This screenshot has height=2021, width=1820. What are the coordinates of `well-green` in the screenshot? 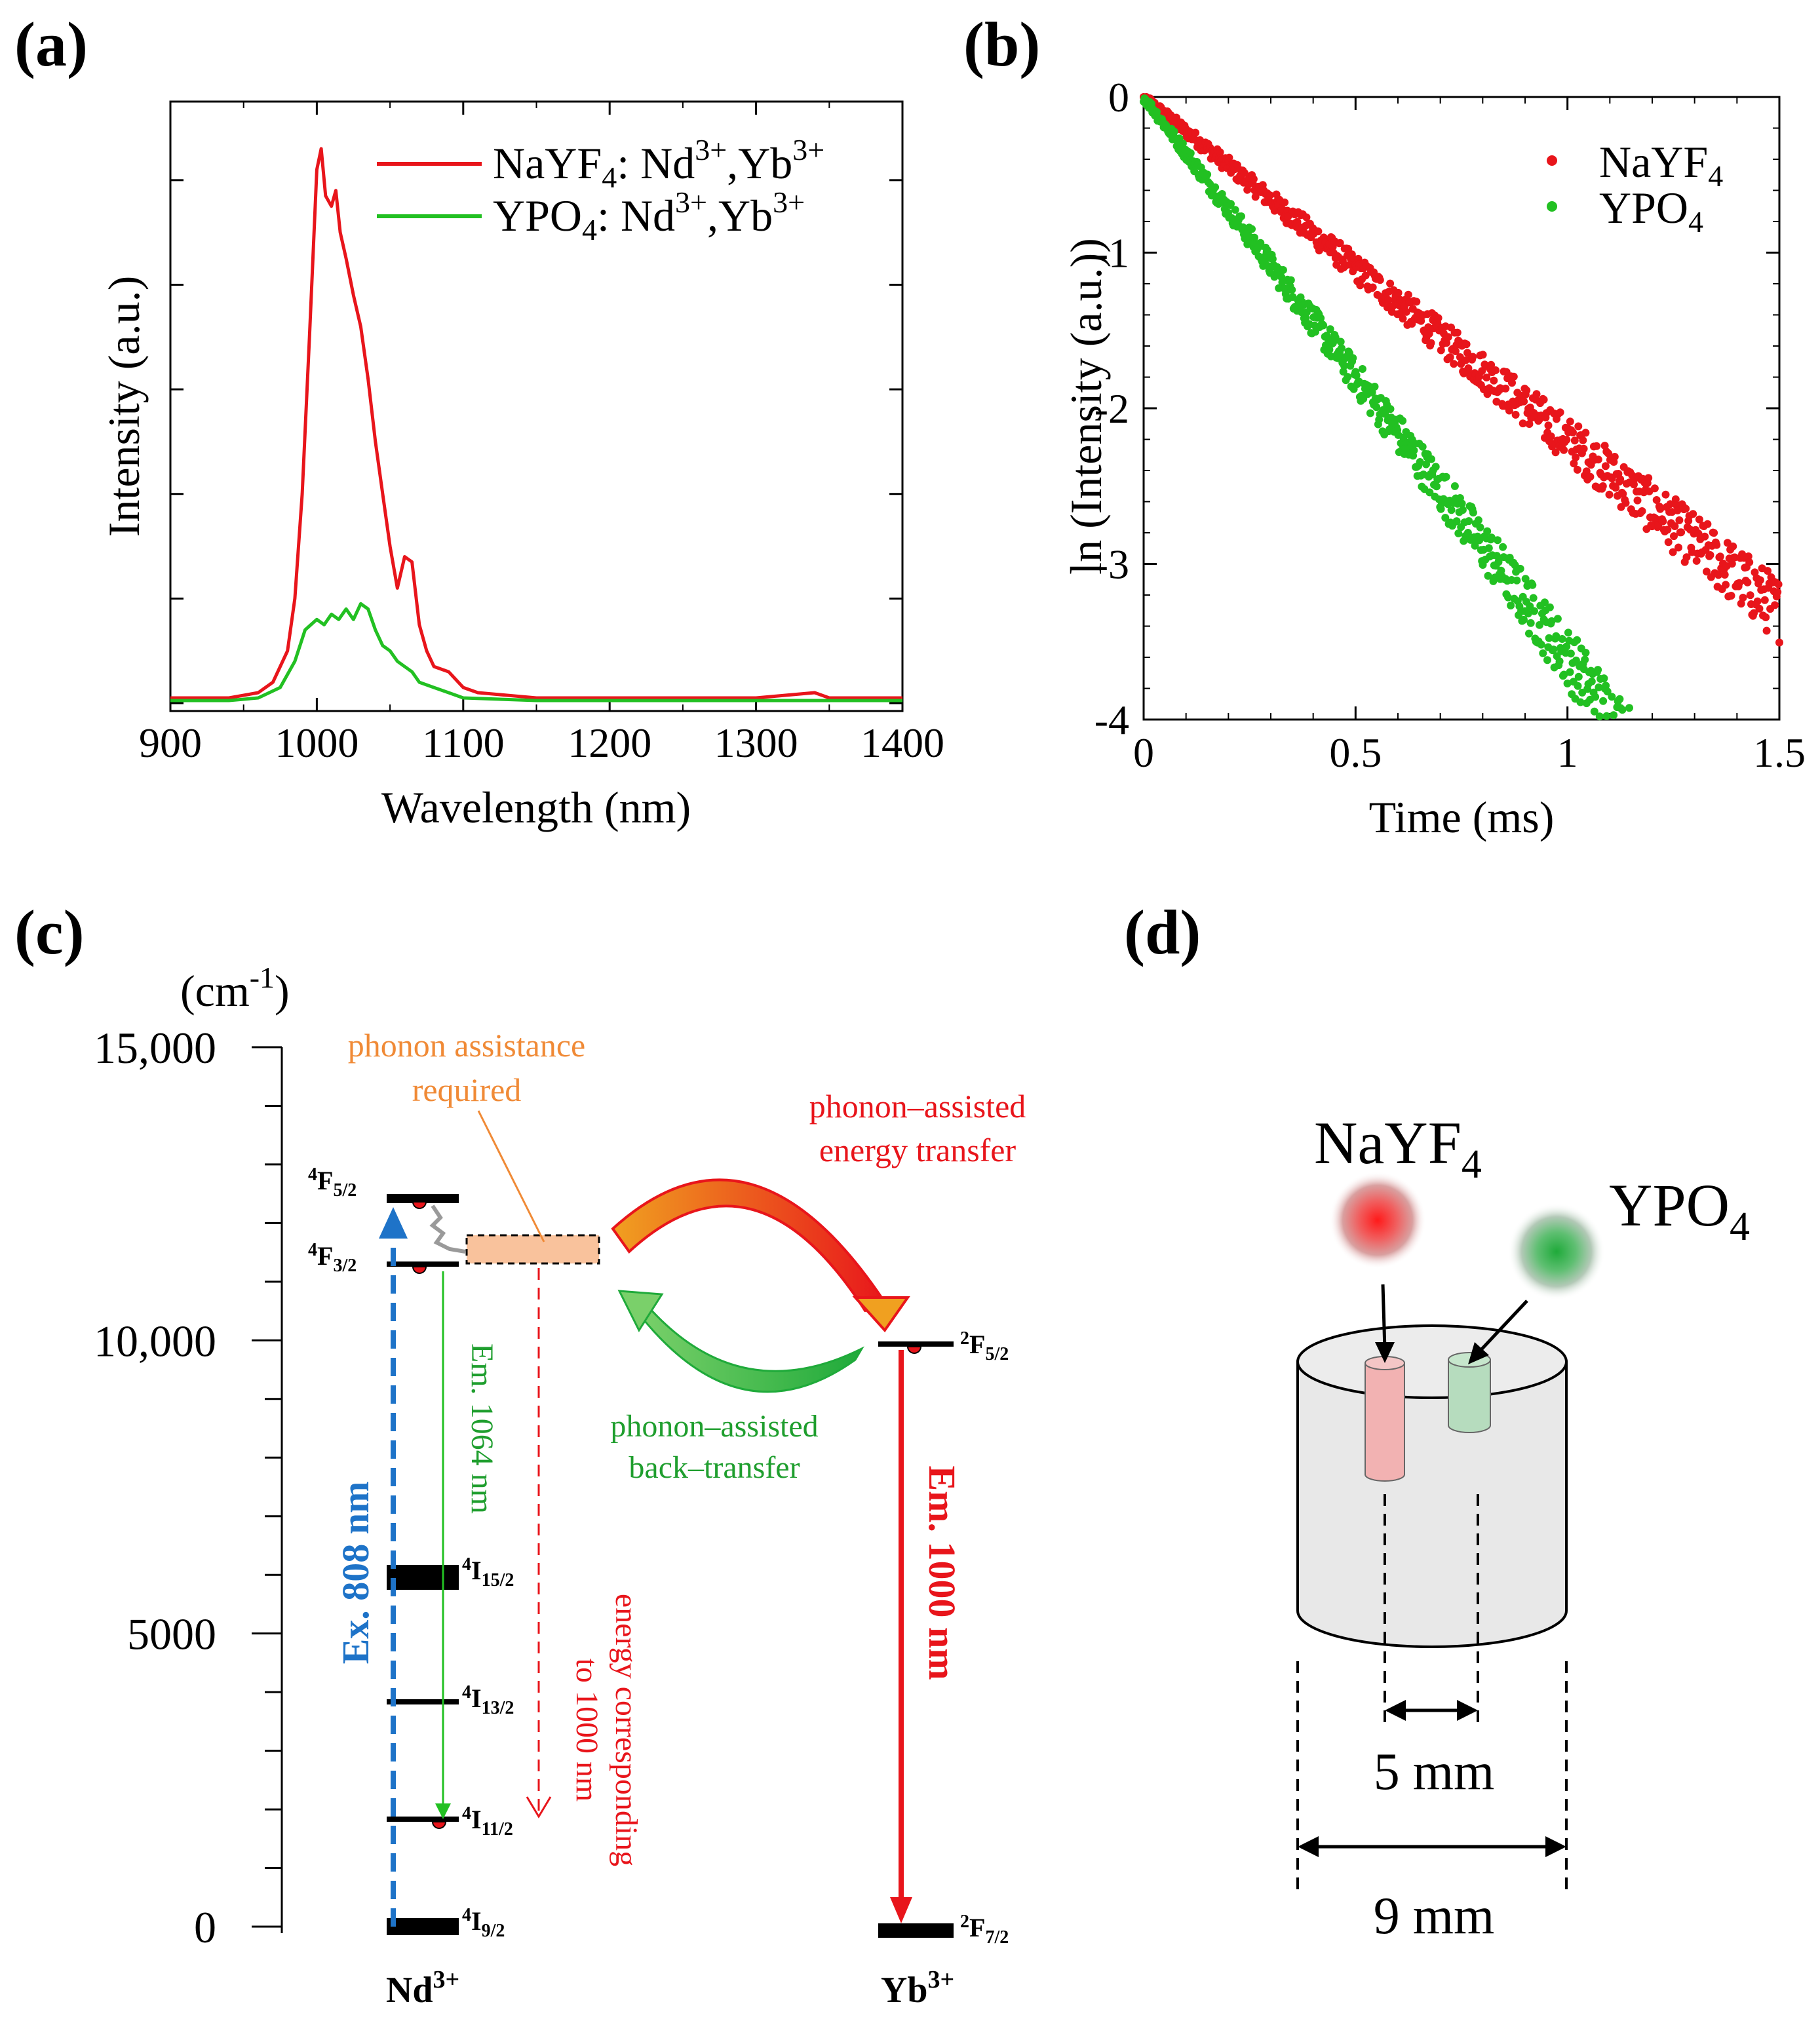 It's located at (1469, 1396).